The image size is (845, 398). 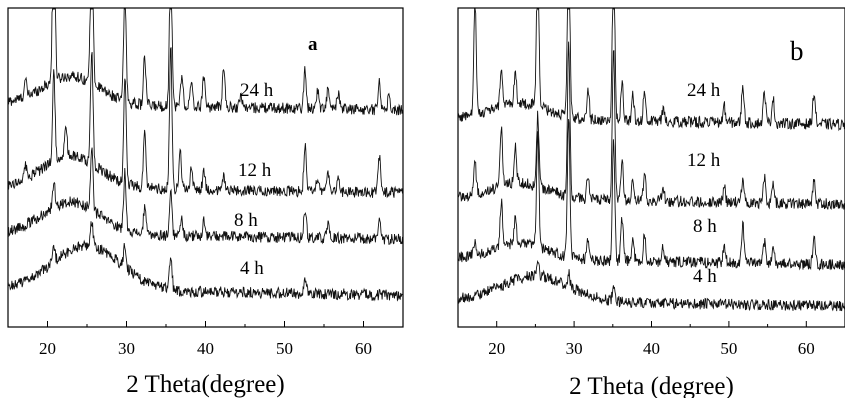 I want to click on x-axis-label: 2 Theta(degree), so click(x=205, y=384).